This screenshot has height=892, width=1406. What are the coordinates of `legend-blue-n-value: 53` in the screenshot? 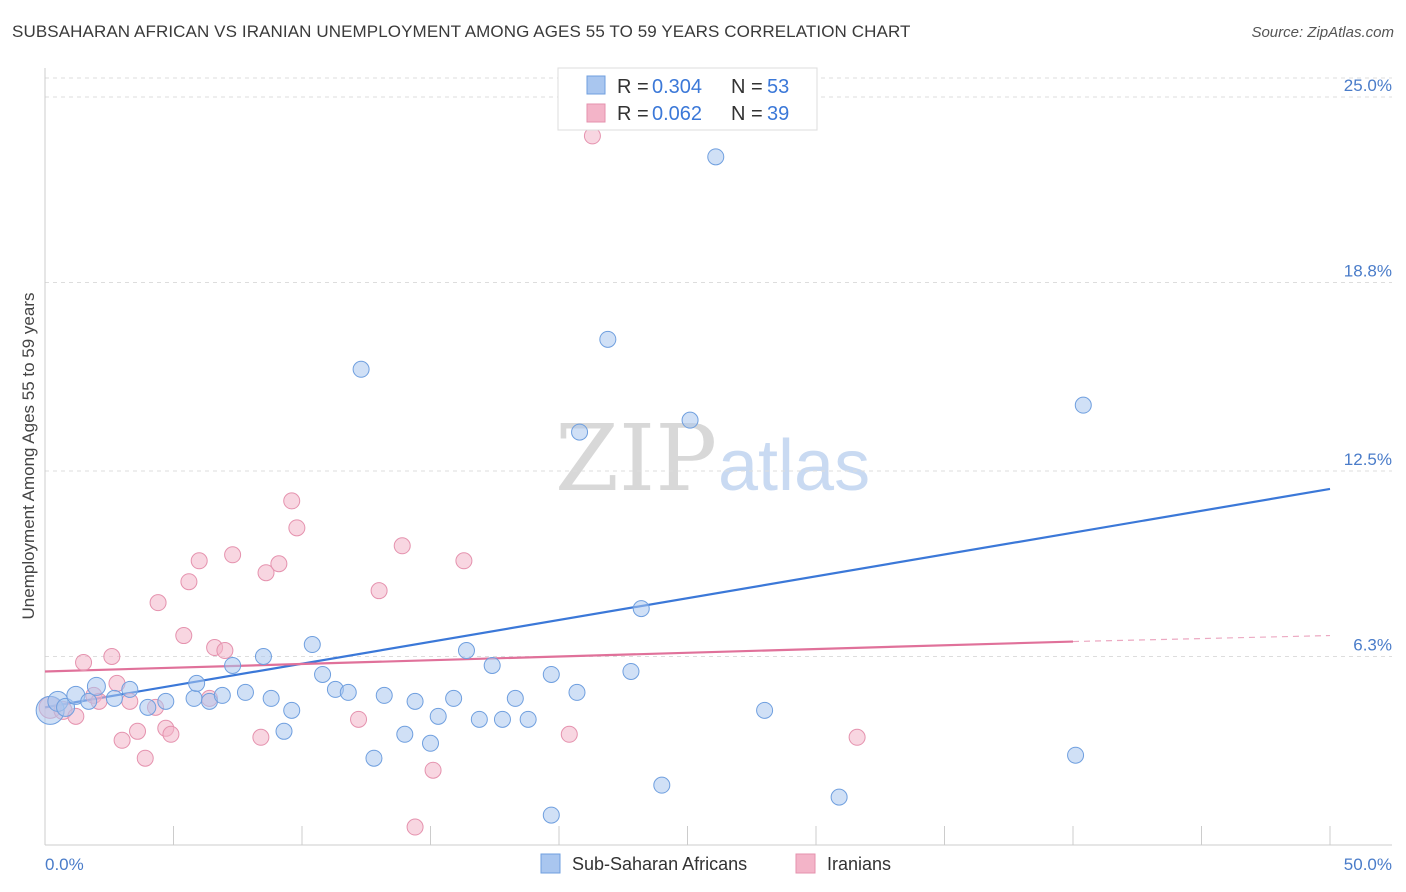 It's located at (778, 87).